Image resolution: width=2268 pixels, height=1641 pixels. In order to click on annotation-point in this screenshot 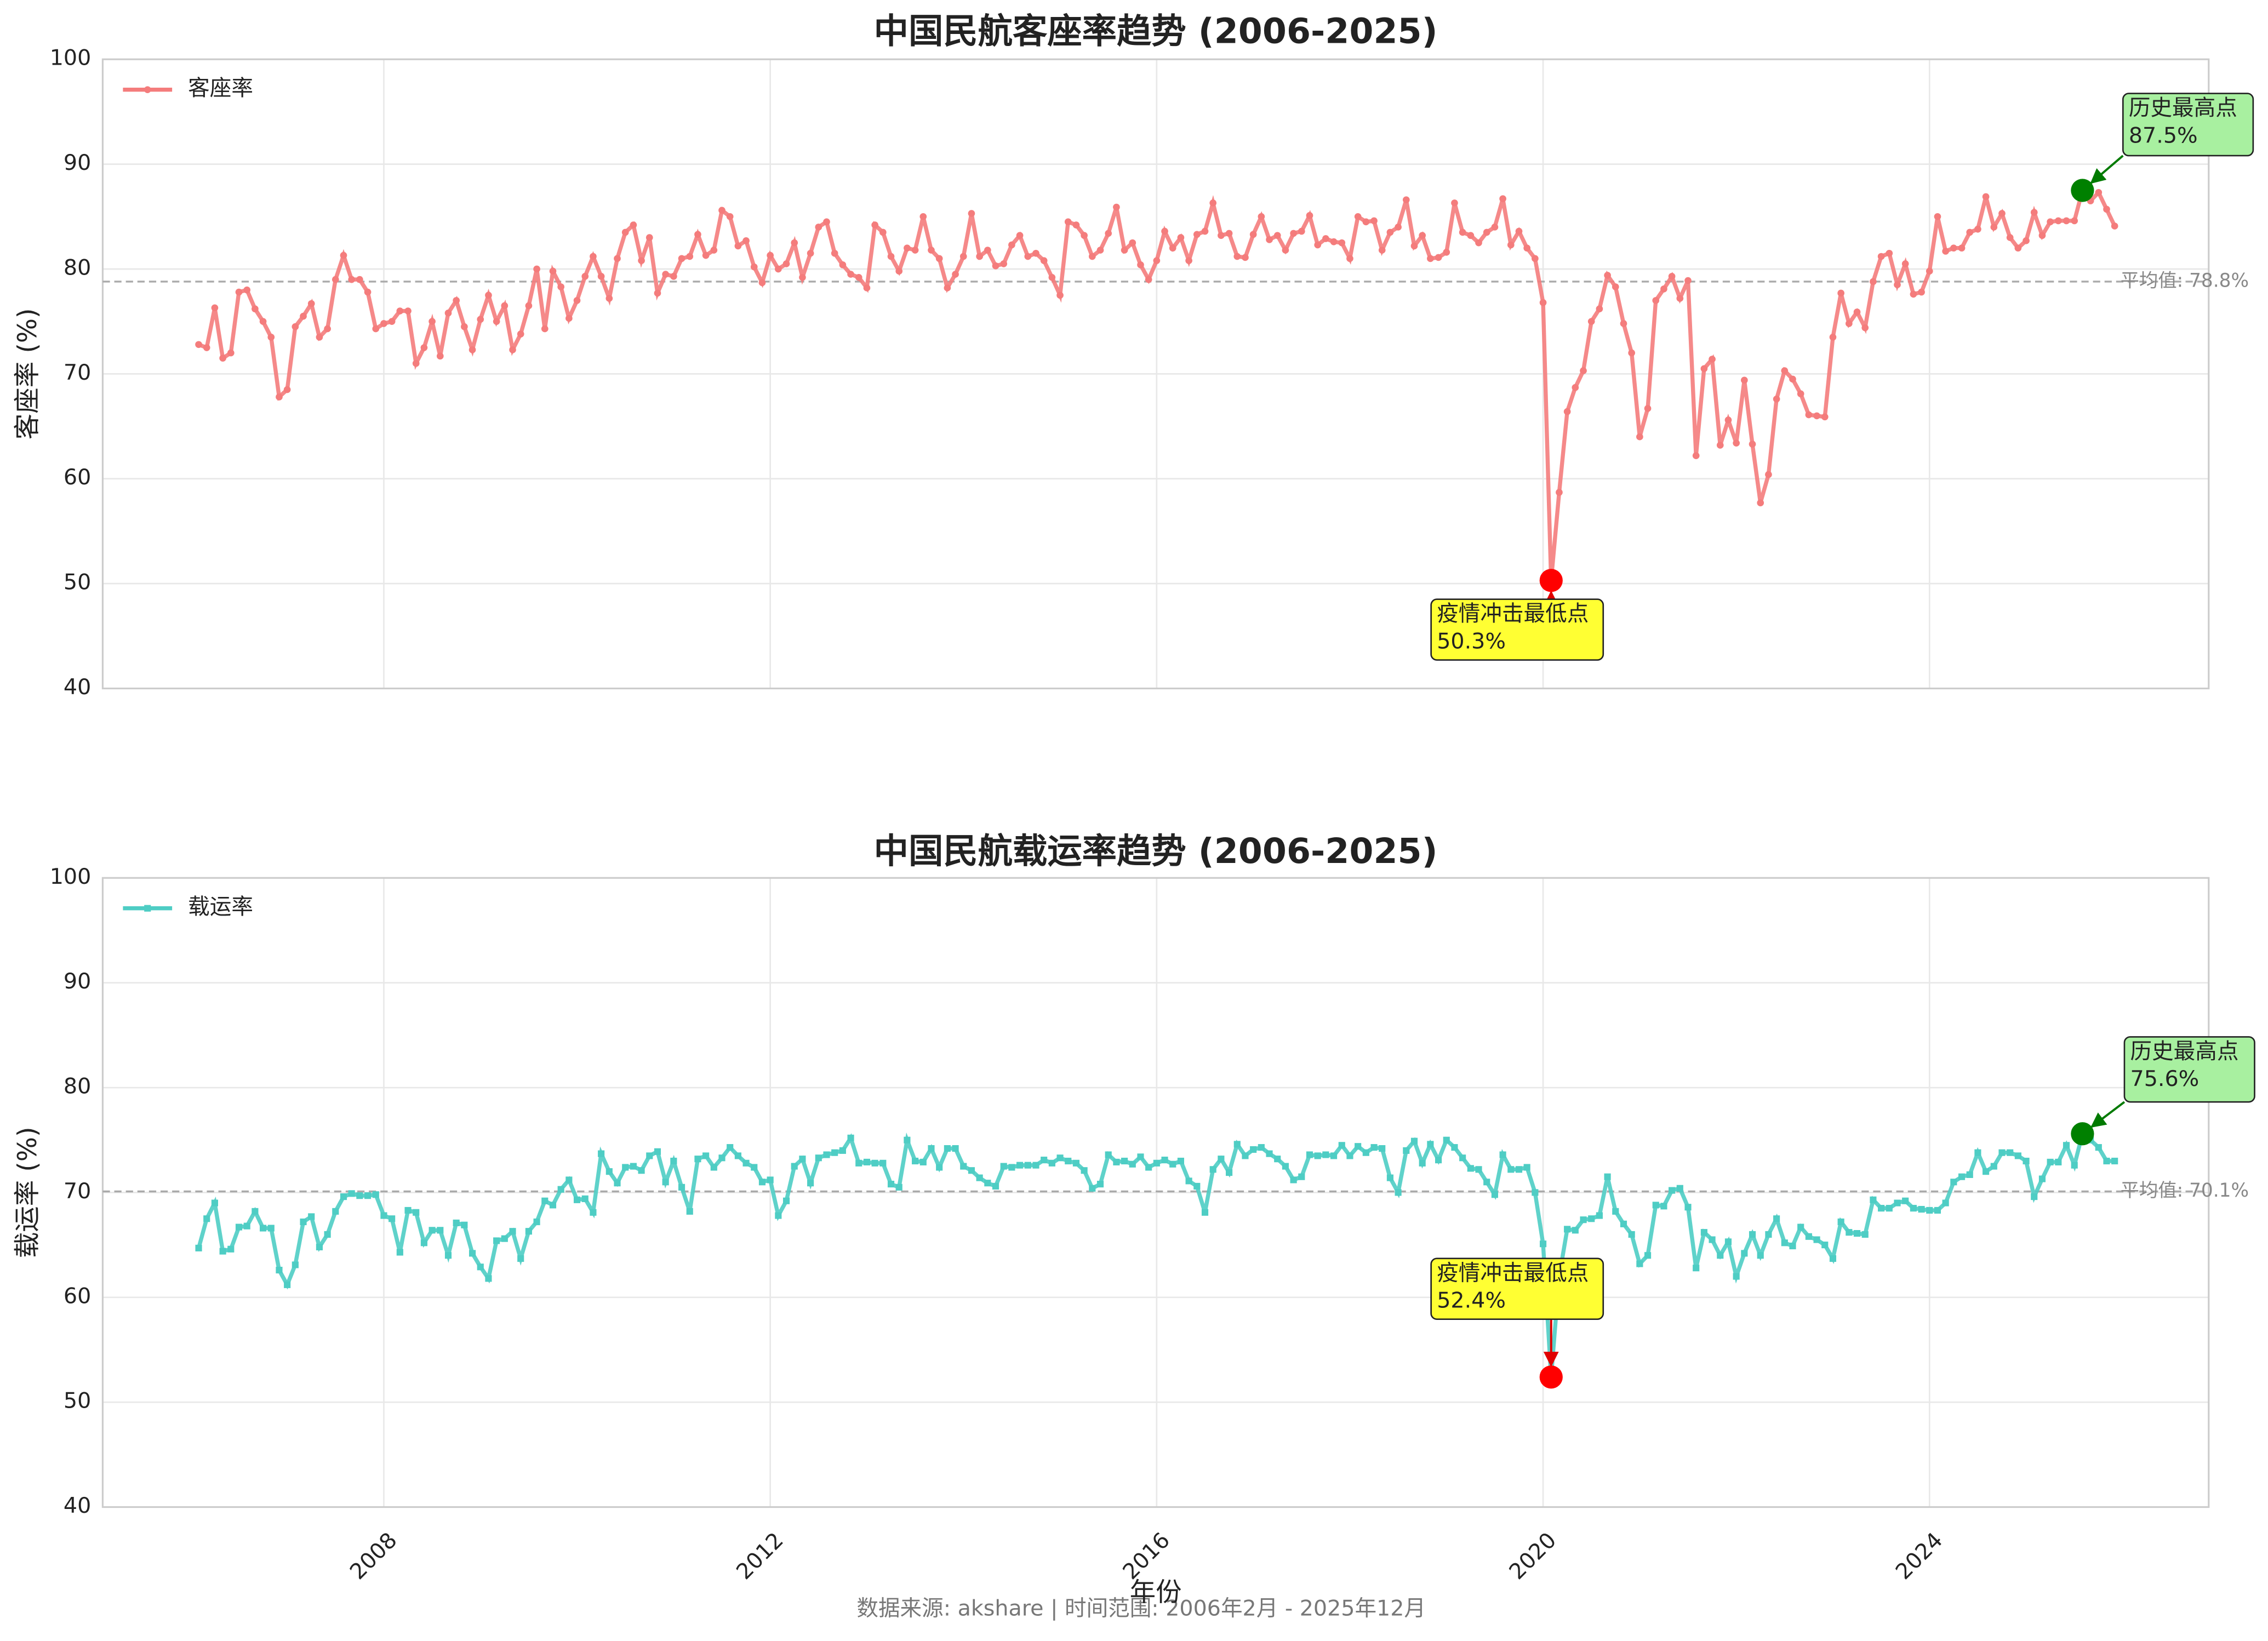, I will do `click(2082, 1134)`.